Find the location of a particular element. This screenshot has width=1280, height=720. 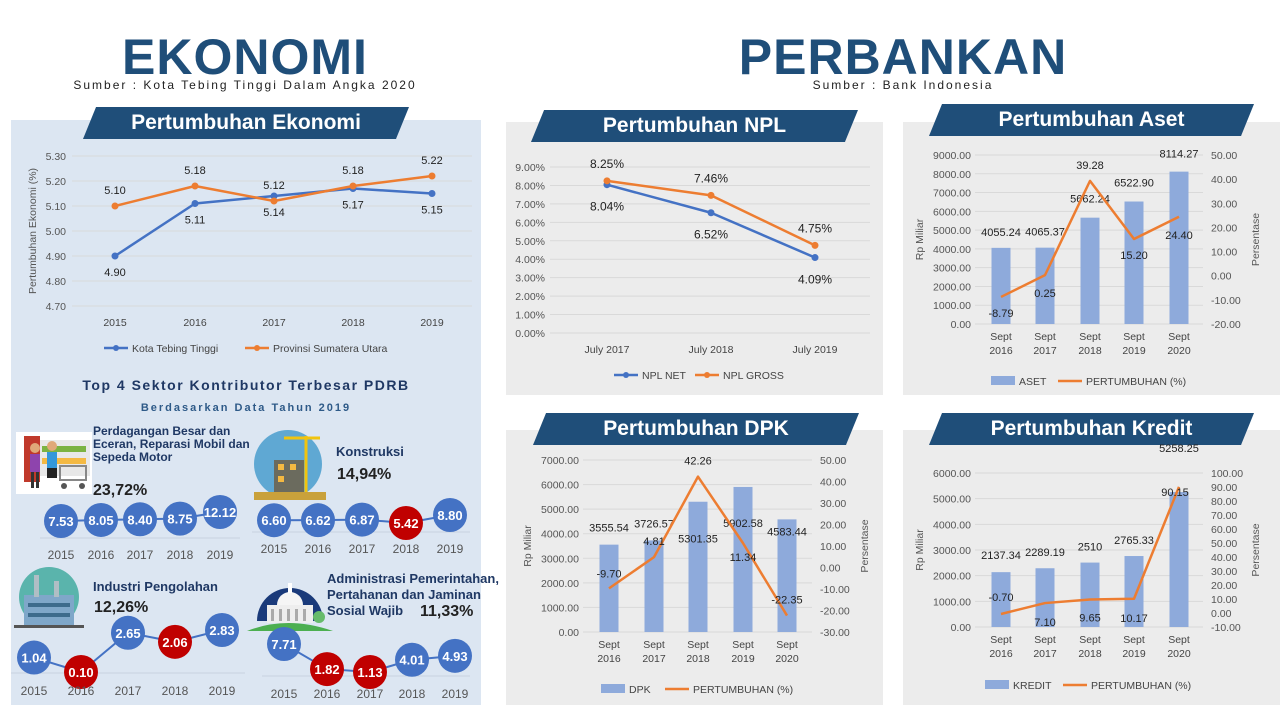

y-tick-label: 4.70 is located at coordinates (56, 307).